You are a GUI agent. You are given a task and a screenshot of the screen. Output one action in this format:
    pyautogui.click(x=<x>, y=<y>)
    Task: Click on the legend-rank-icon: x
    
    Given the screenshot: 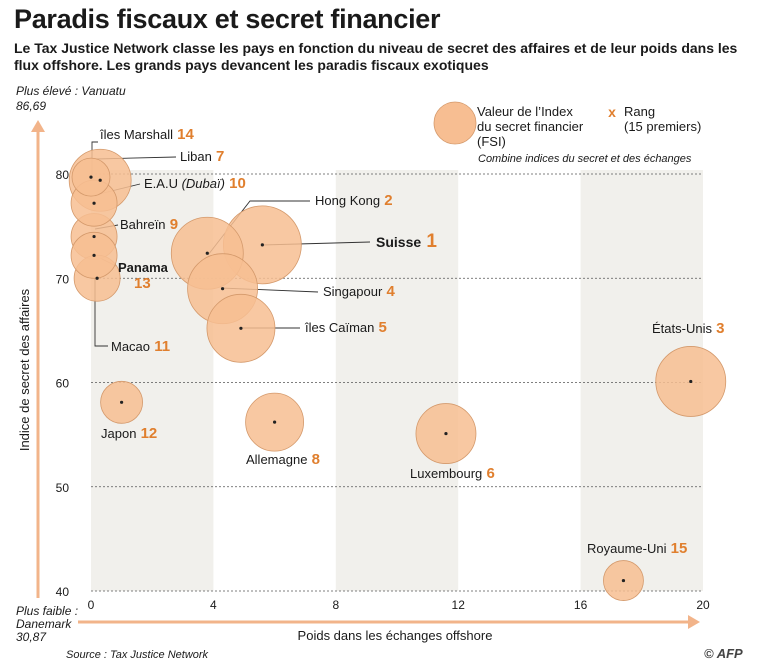 What is the action you would take?
    pyautogui.click(x=612, y=112)
    